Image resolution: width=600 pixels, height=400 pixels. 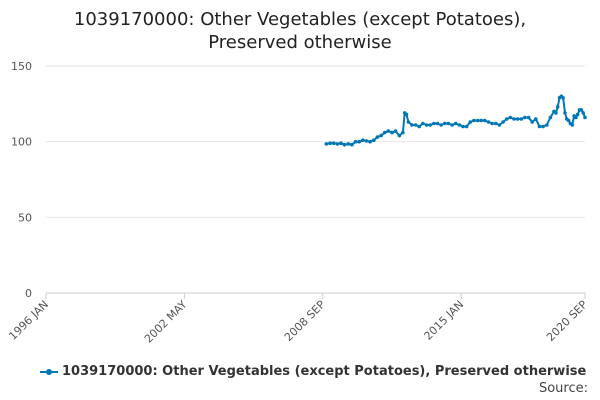 I want to click on x-tick-label: 2002 MAY, so click(x=166, y=322).